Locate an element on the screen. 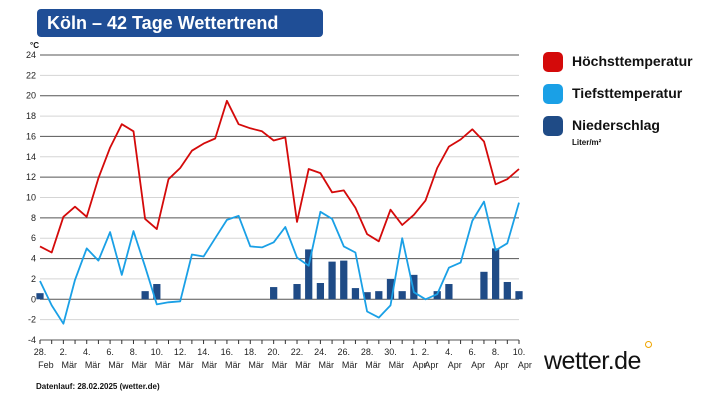 This screenshot has width=717, height=403. legend-swatch-max is located at coordinates (553, 62).